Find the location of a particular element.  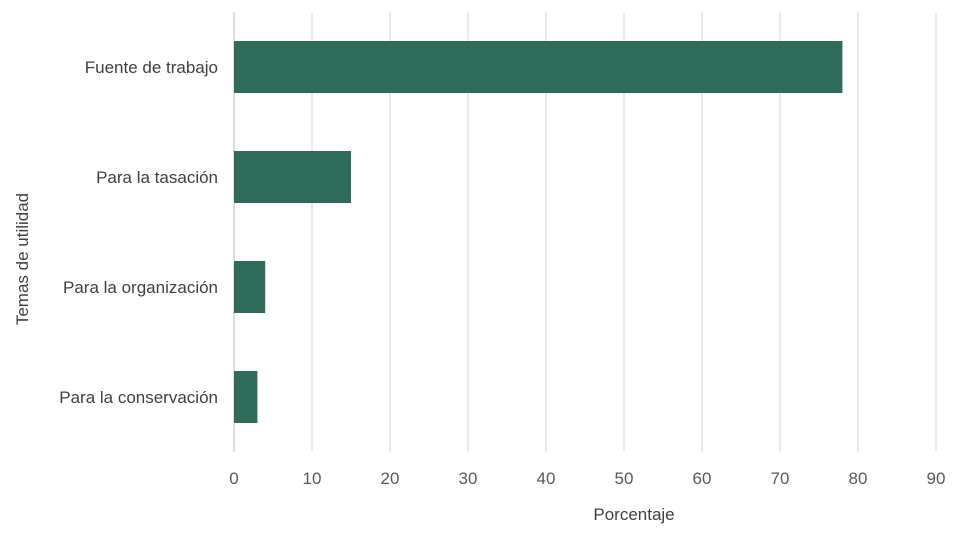

x-tick-label: 20 is located at coordinates (390, 478).